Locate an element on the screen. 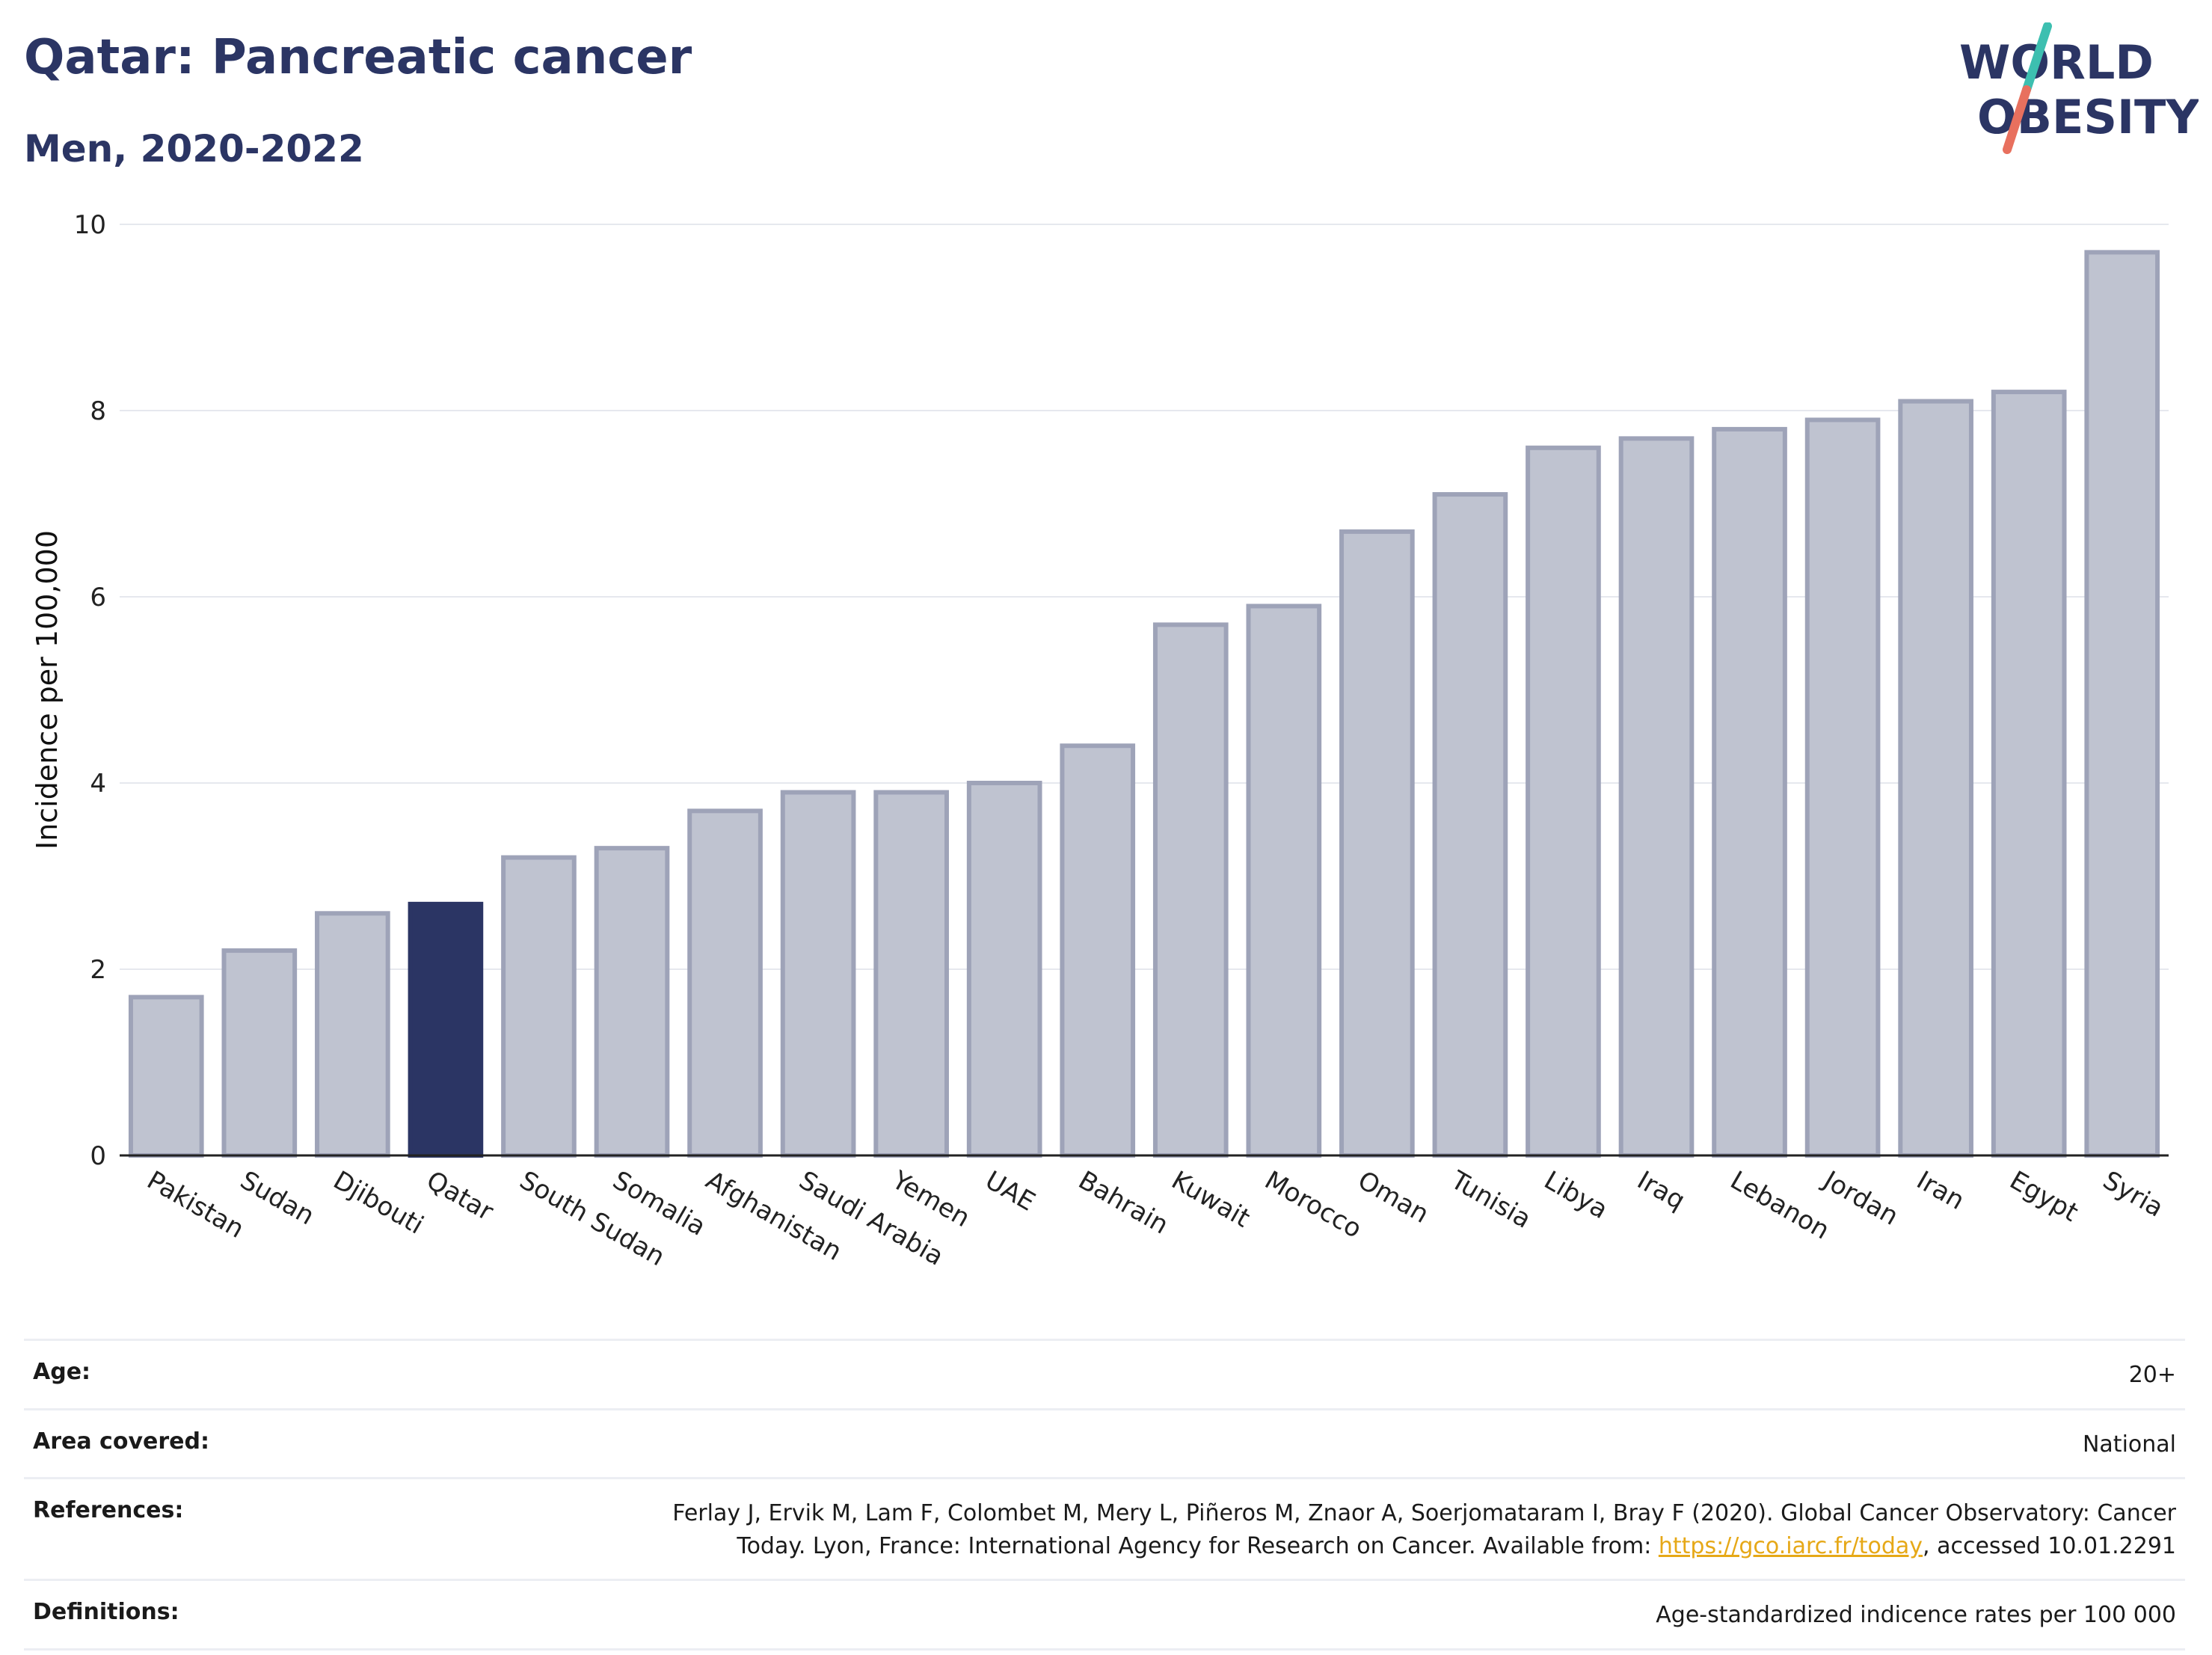 The height and width of the screenshot is (1655, 2212). x-tick-label: Morocco is located at coordinates (1312, 1204).